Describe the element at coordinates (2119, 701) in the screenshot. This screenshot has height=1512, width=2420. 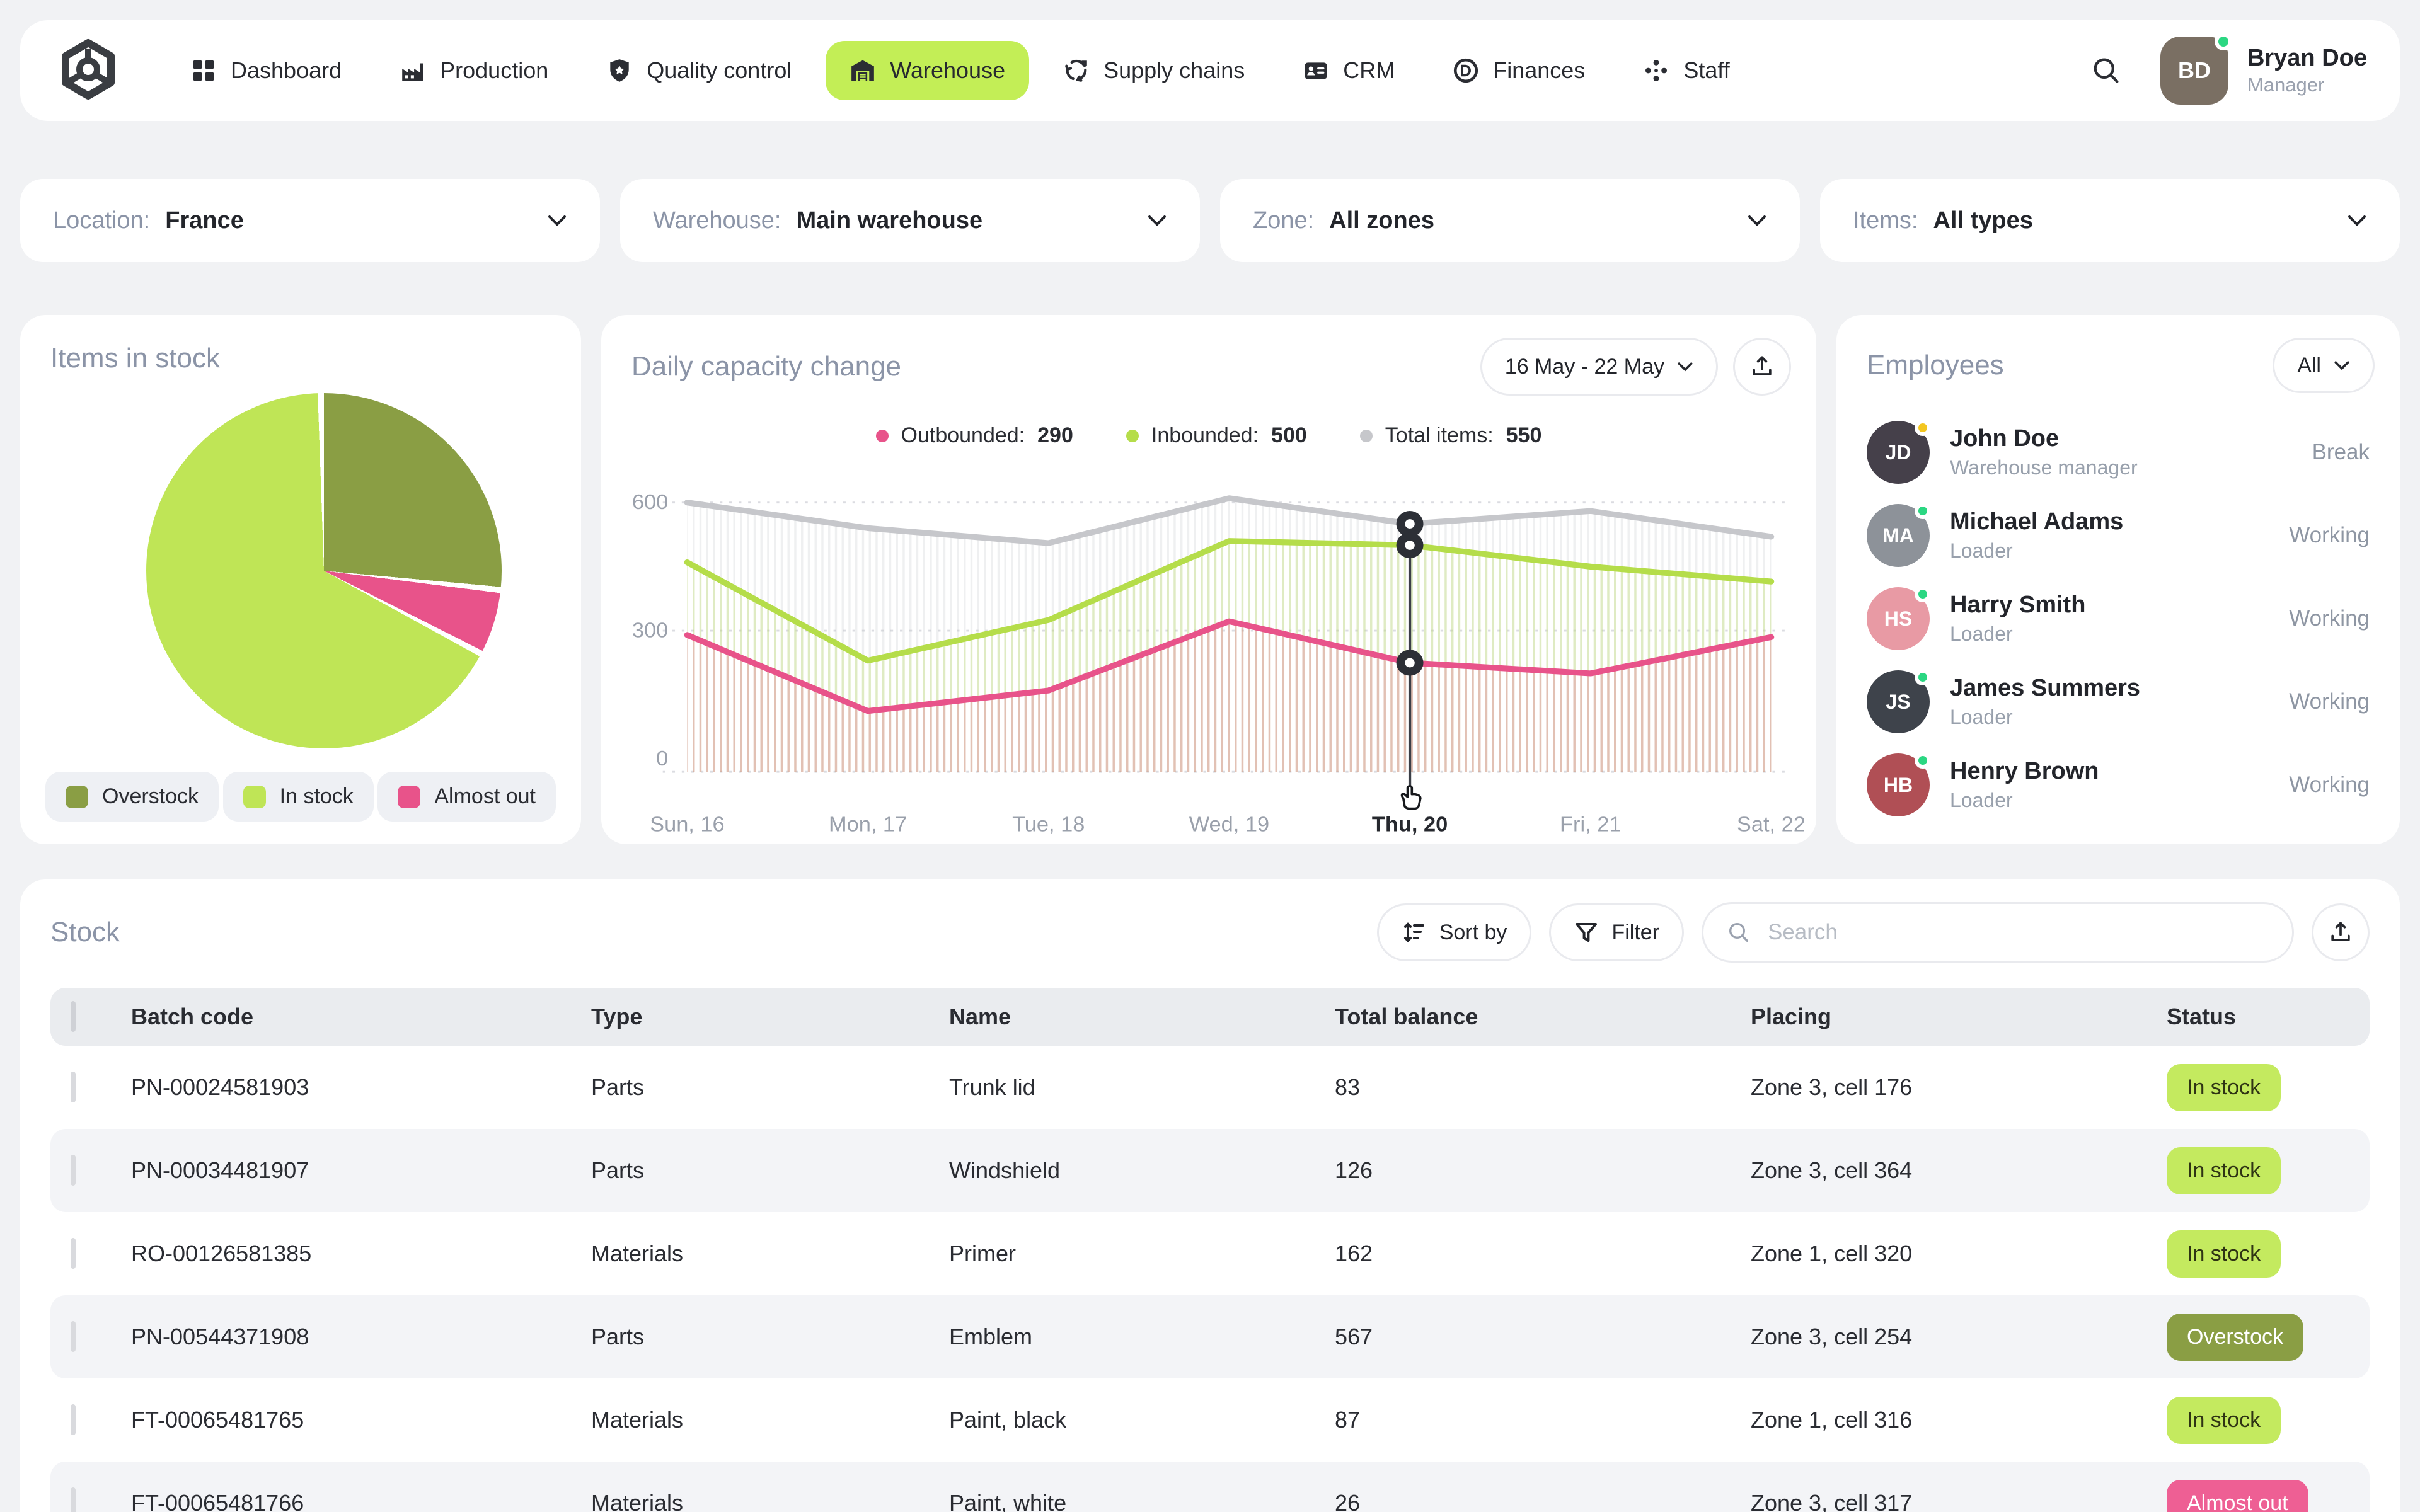
I see `list-item: JS James Summers Loader Working` at that location.